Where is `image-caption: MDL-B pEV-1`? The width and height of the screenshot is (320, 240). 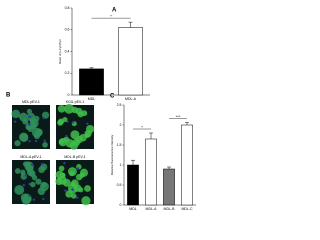 image-caption: MDL-B pEV-1 is located at coordinates (74, 157).